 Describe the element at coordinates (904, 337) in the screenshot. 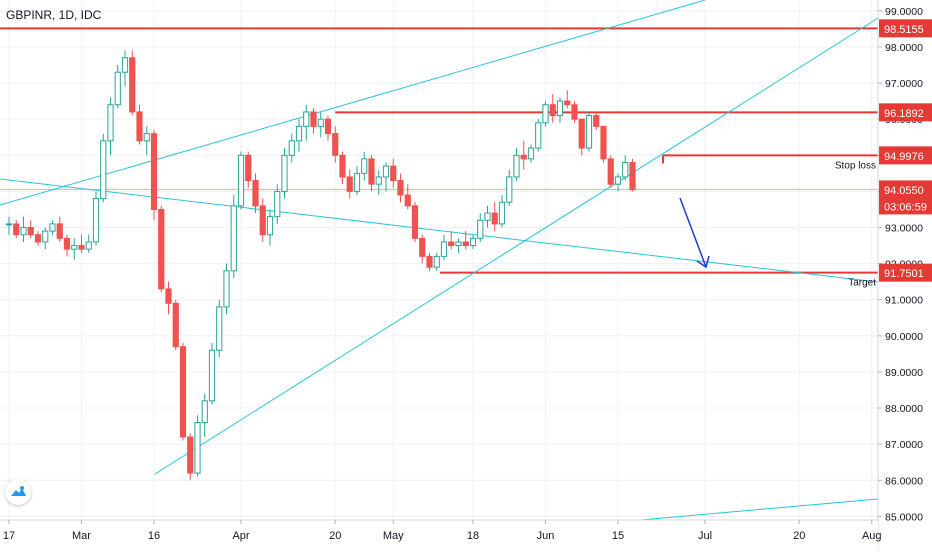

I see `price-tick-label-5: 90.0000` at that location.